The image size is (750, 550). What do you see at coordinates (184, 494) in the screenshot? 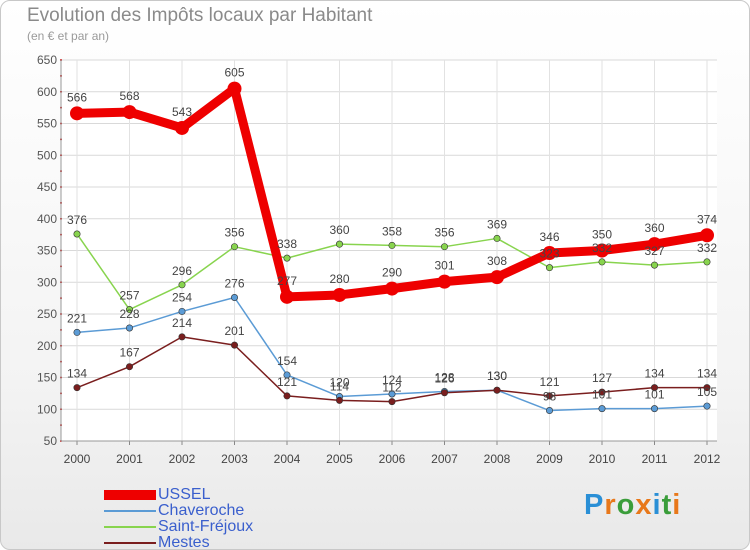
I see `legend-label: USSEL` at bounding box center [184, 494].